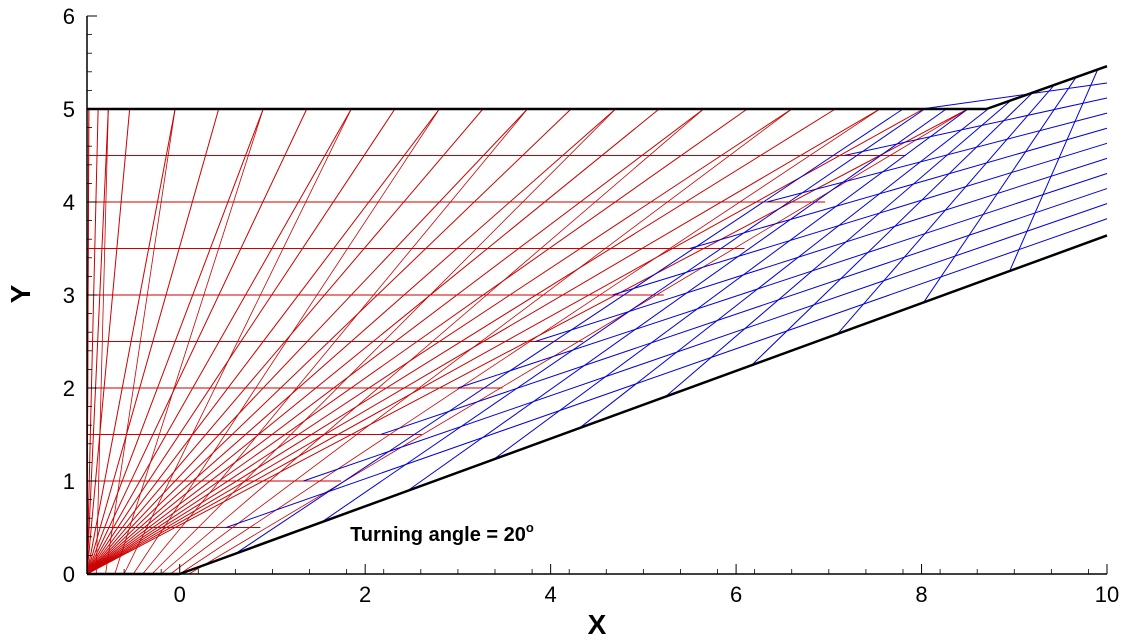 The height and width of the screenshot is (643, 1131). What do you see at coordinates (597, 624) in the screenshot?
I see `x-axis-title: X` at bounding box center [597, 624].